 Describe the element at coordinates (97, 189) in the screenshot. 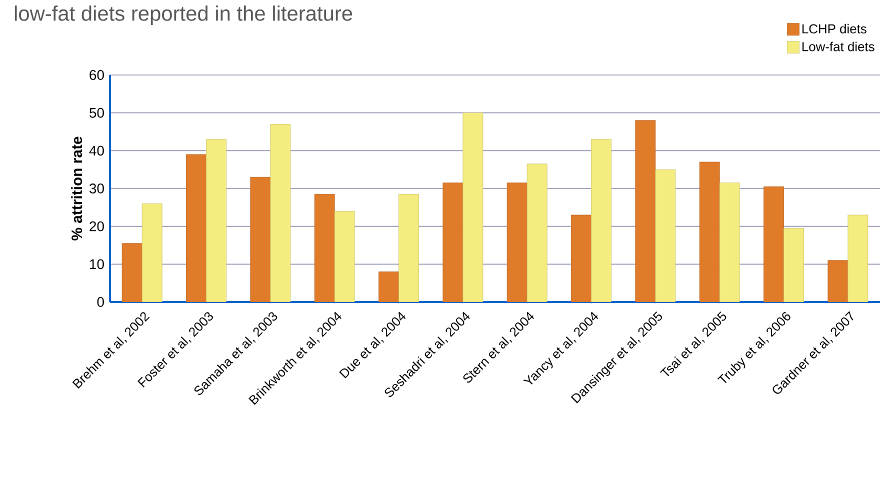

I see `y-tick-label: 30` at that location.